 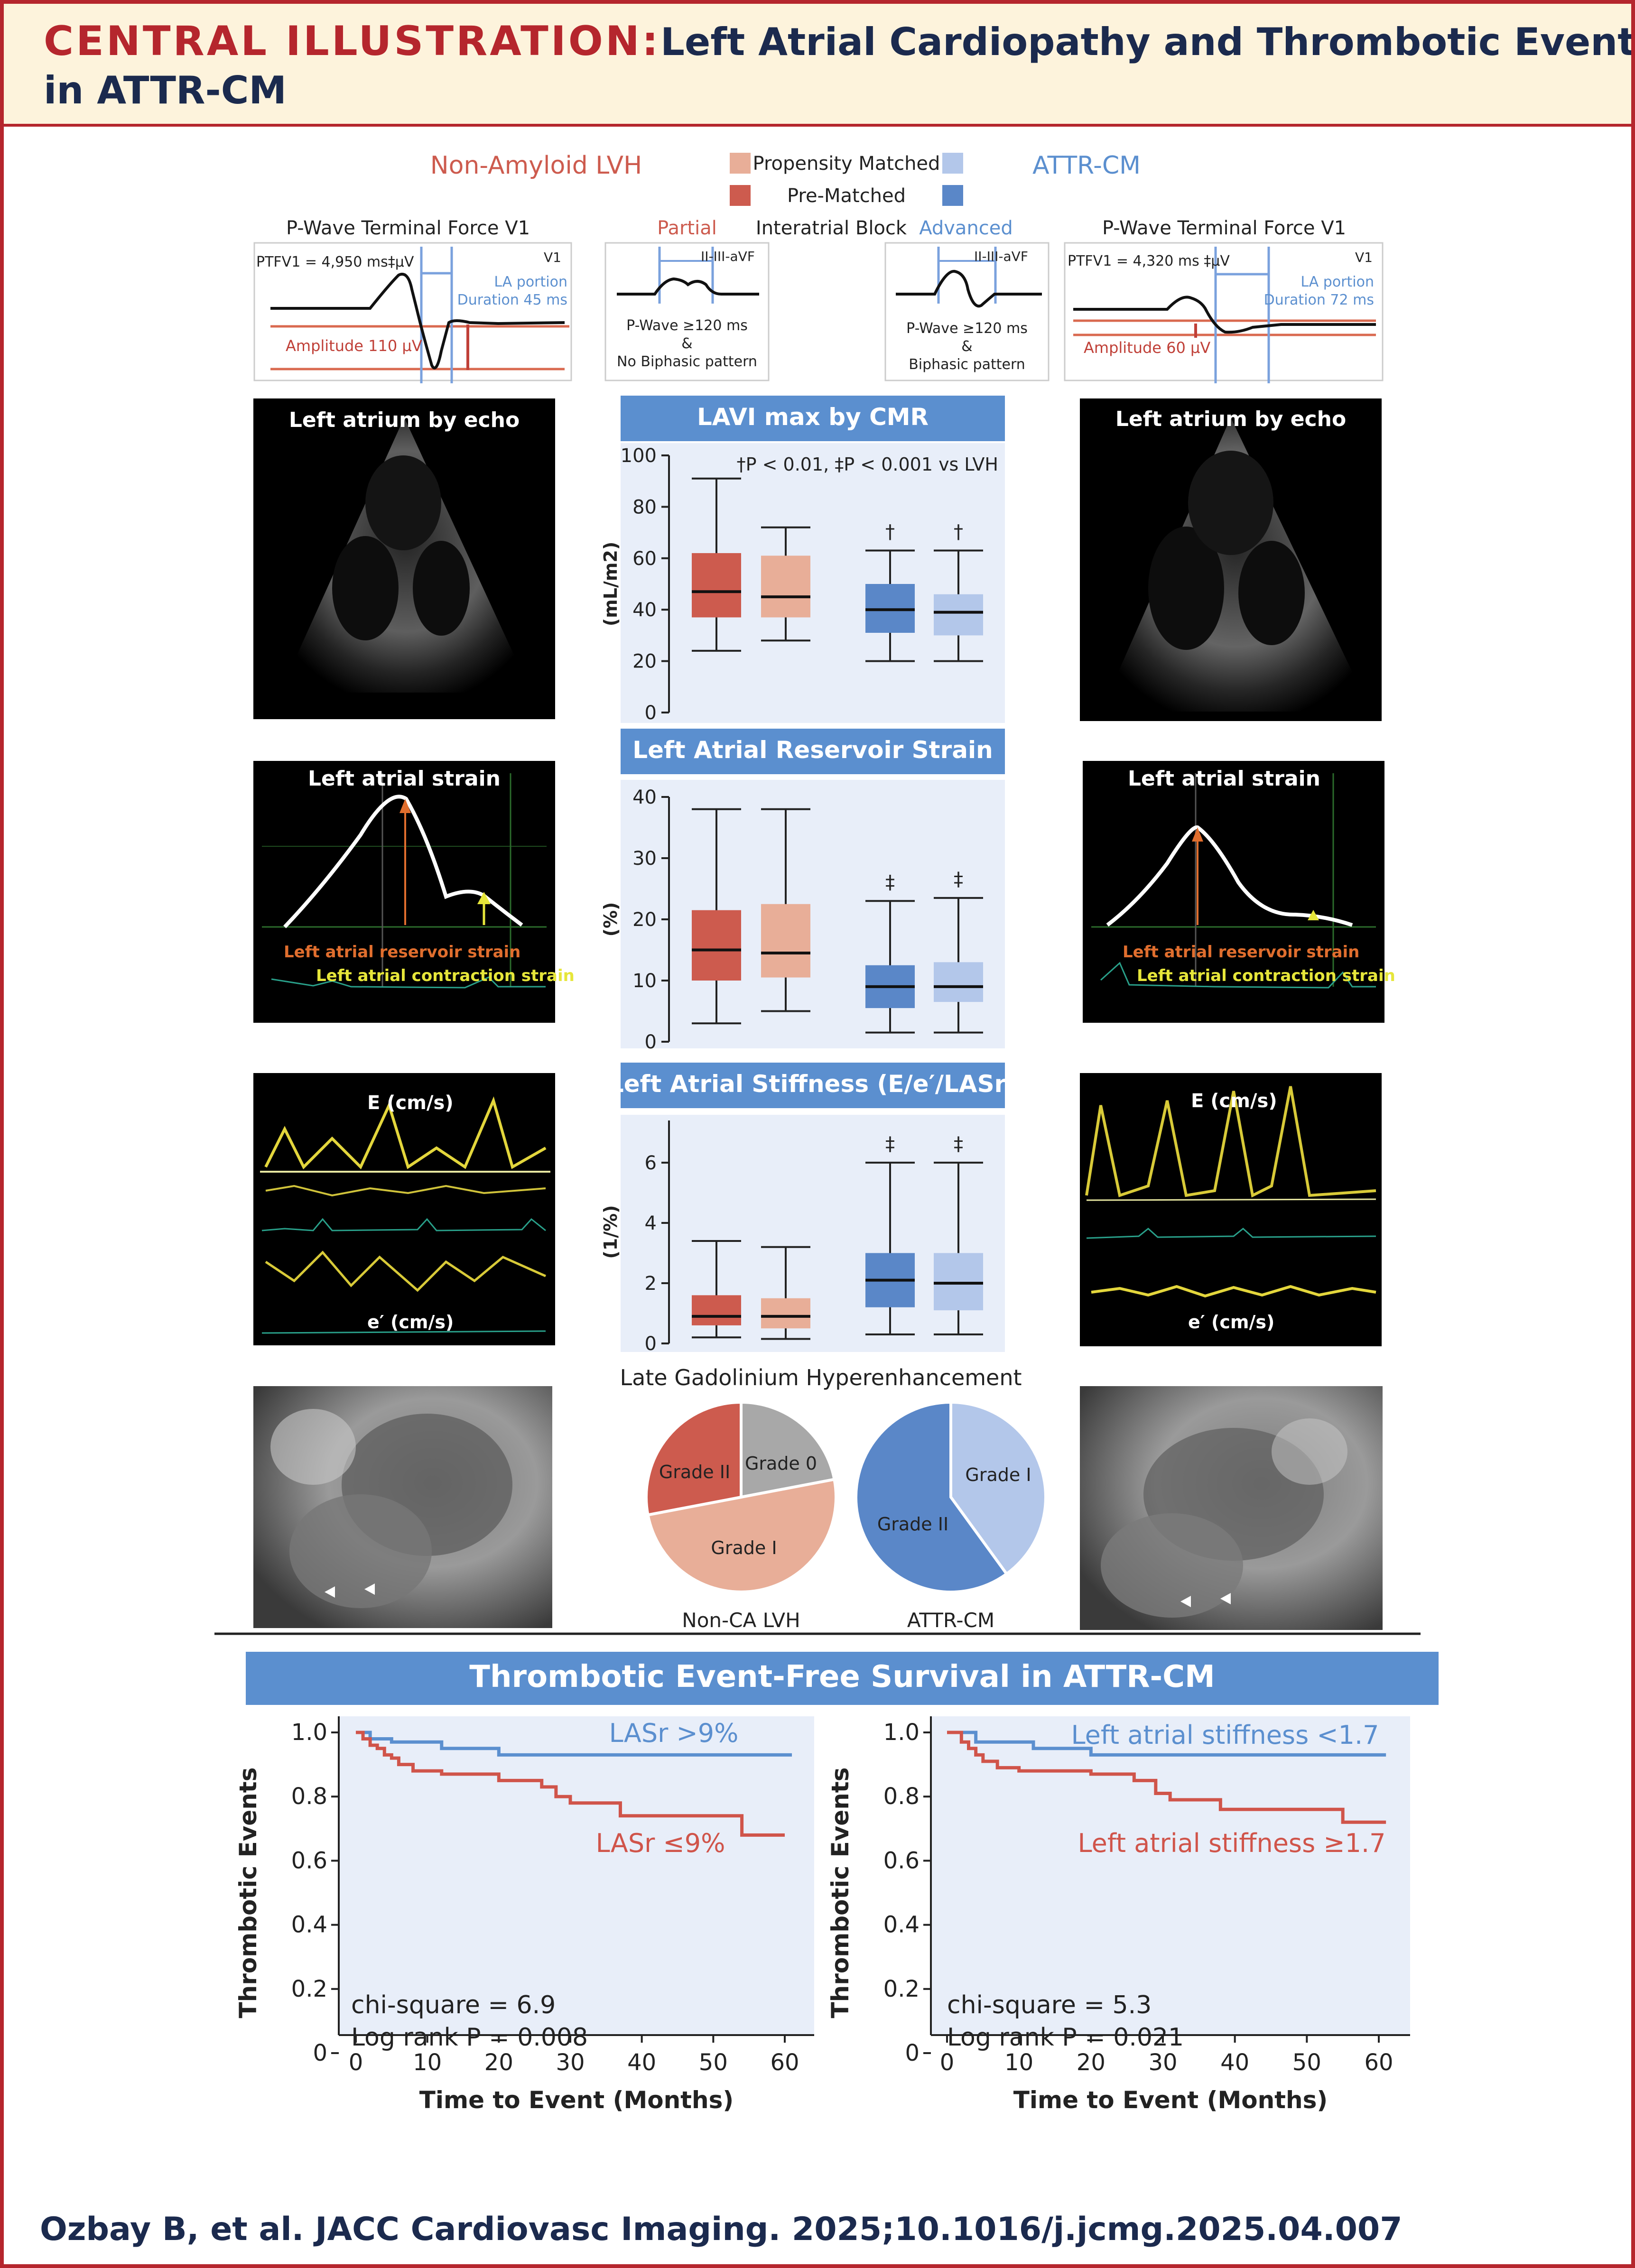 I want to click on iab-partial-line2: &, so click(x=686, y=343).